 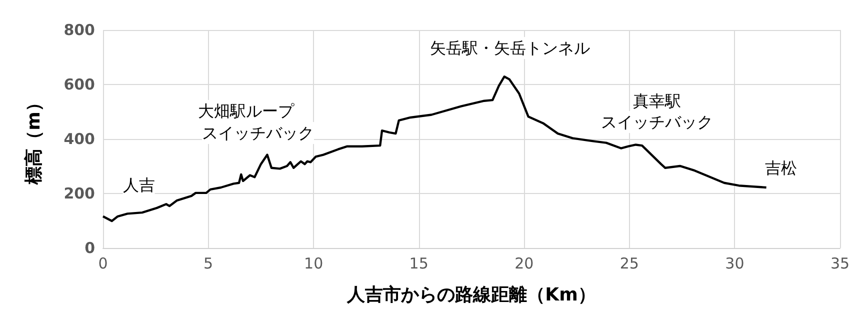 What do you see at coordinates (138, 184) in the screenshot?
I see `annotation: 人吉` at bounding box center [138, 184].